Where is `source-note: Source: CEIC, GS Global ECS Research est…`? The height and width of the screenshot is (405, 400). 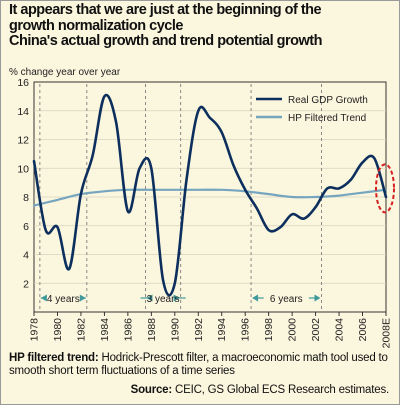
source-note: Source: CEIC, GS Global ECS Research est… is located at coordinates (260, 390).